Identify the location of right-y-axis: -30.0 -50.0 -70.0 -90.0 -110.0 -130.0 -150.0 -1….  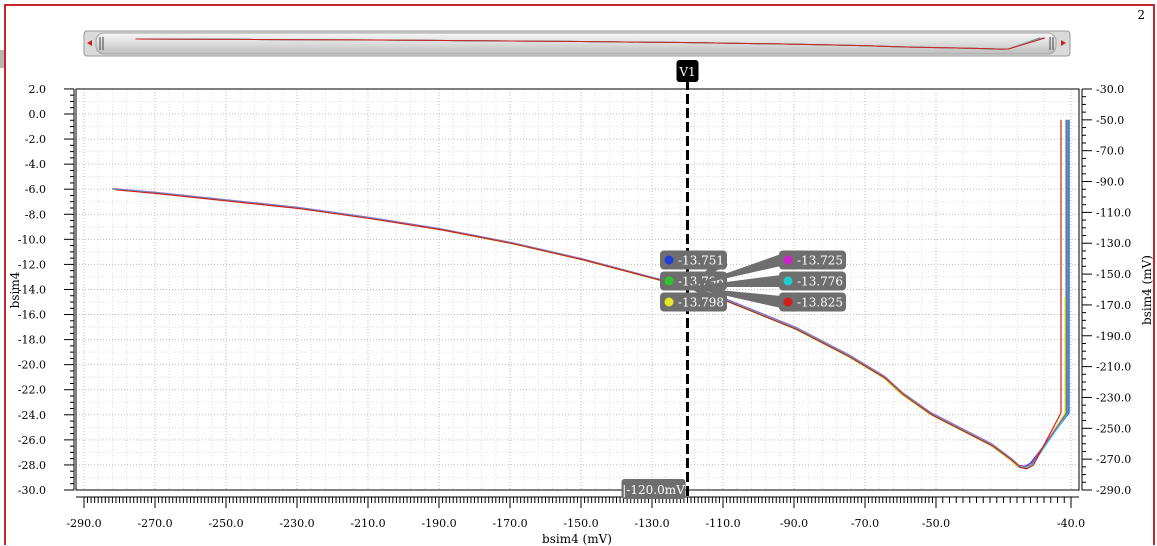
(1106, 290).